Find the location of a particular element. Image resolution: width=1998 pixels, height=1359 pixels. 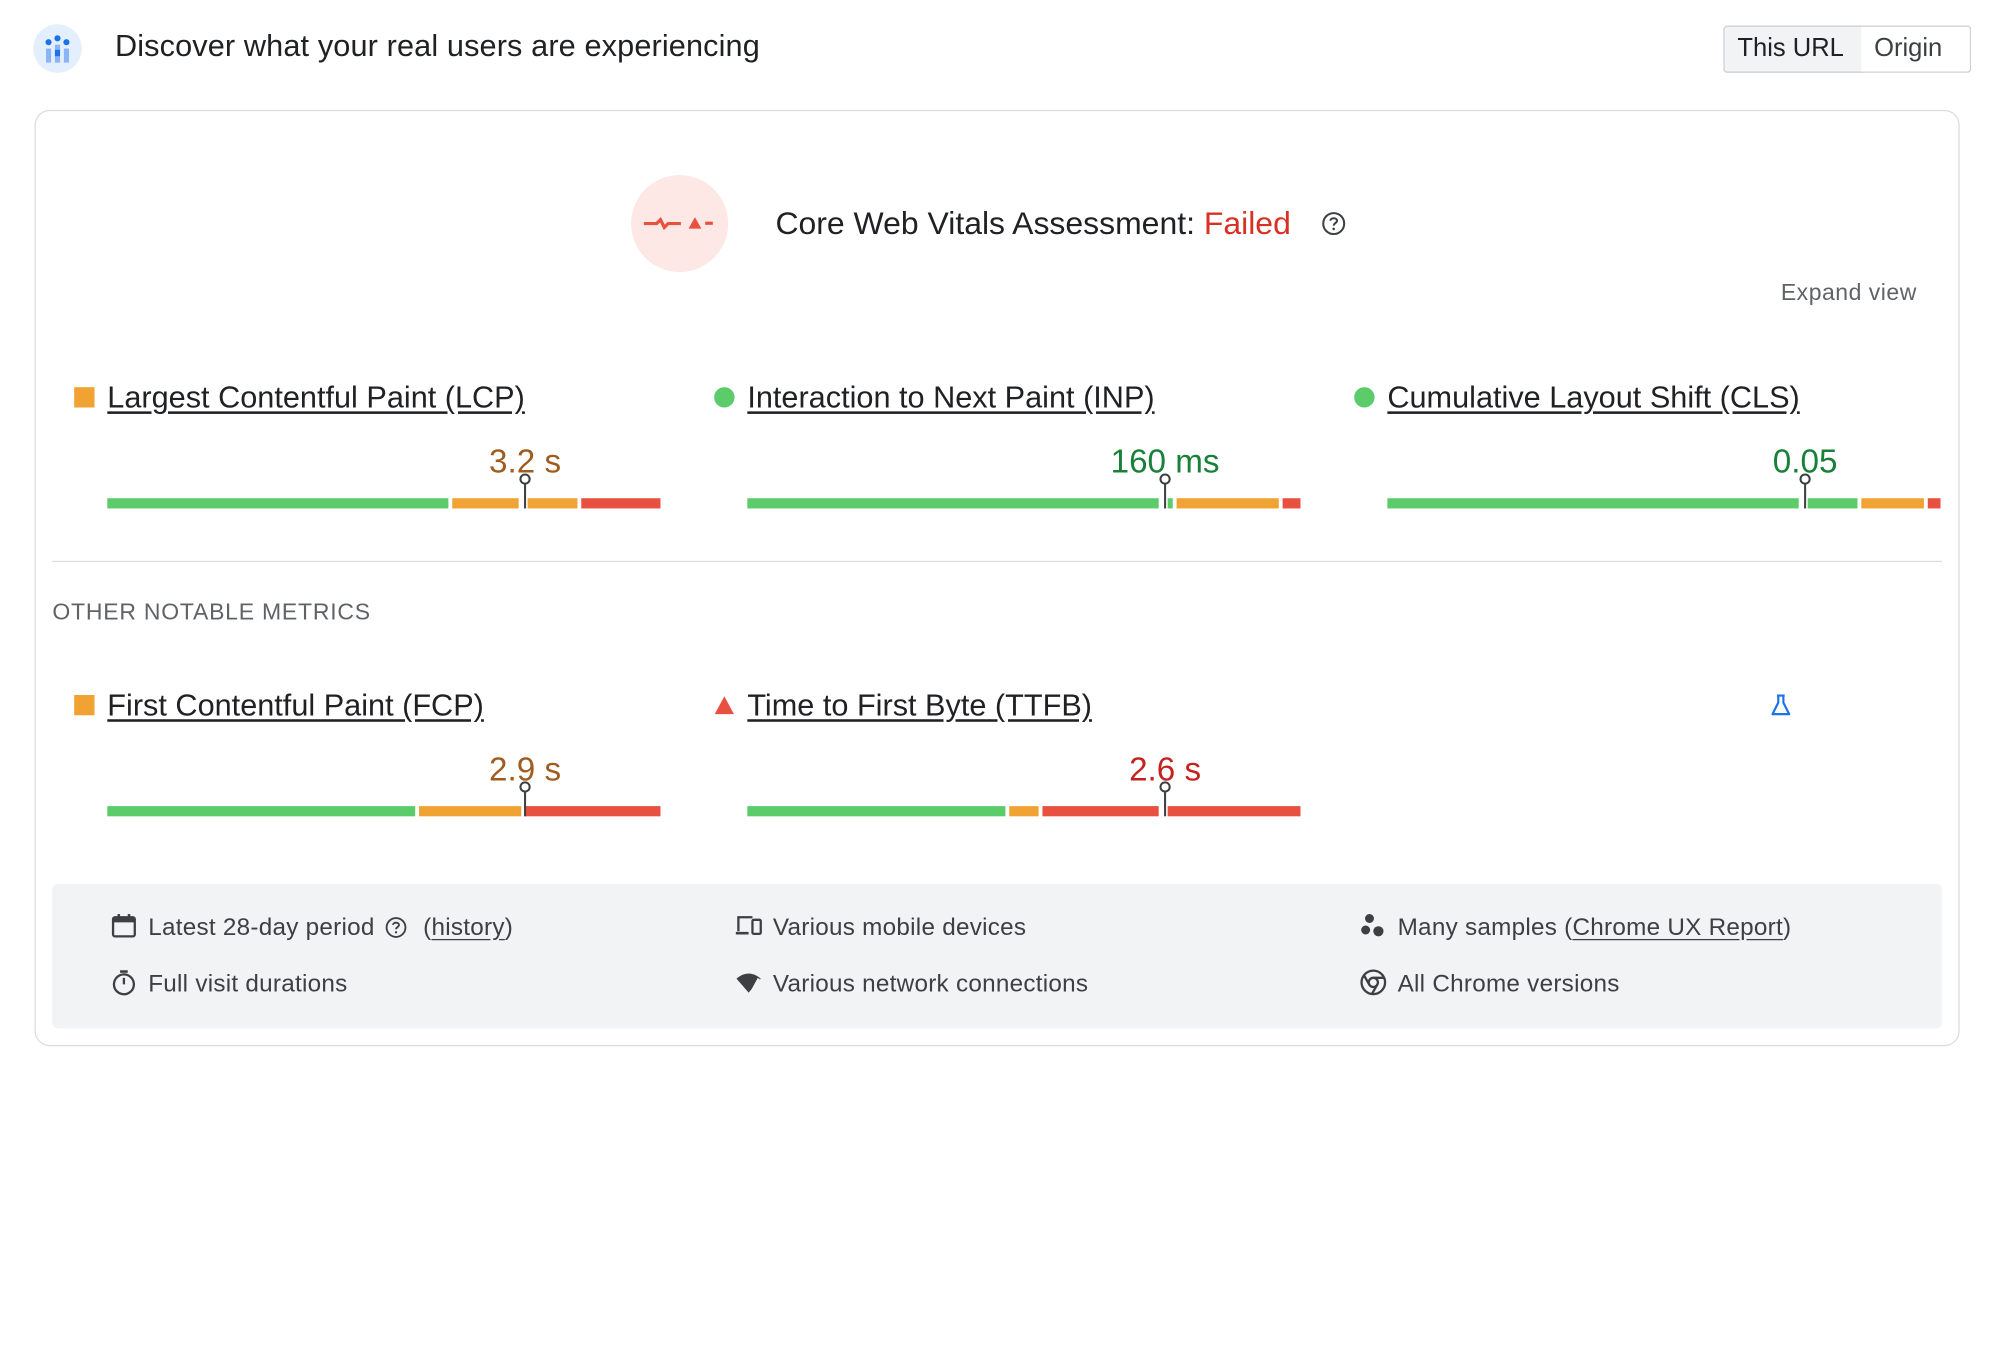

metric-name-link: Interaction to Next Paint (INP) is located at coordinates (951, 398).